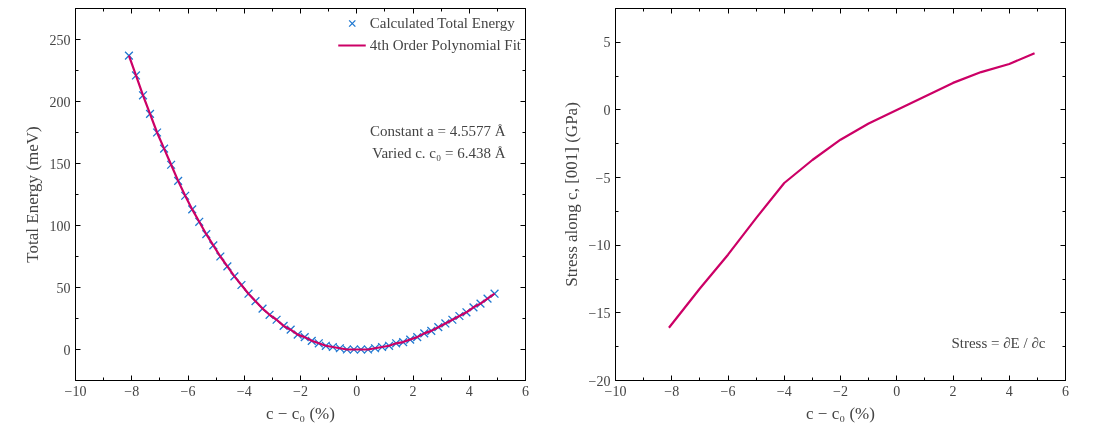 The height and width of the screenshot is (439, 1096). I want to click on y-axis-title: Stress along c, [001] (GPa), so click(571, 194).